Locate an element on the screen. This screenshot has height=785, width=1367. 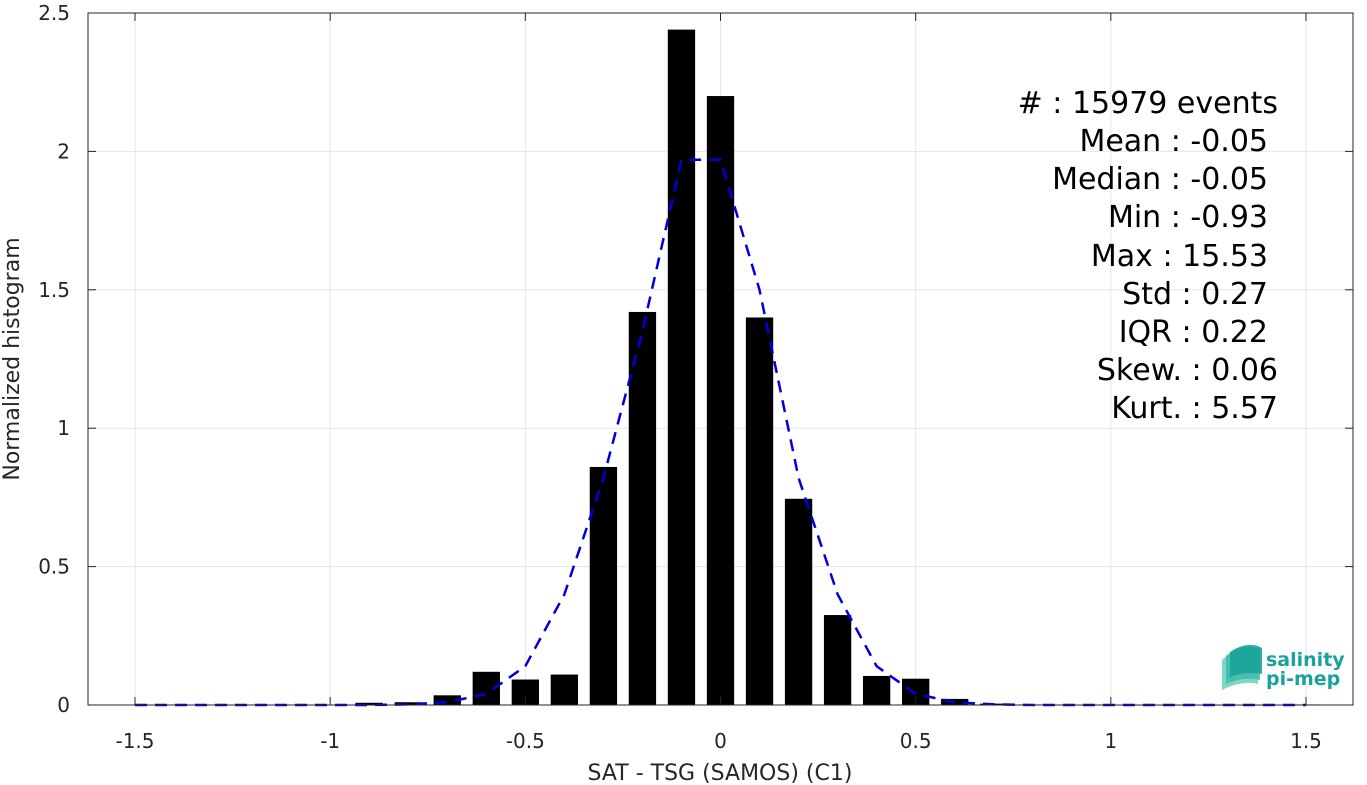
x-tick-label: 1.5 is located at coordinates (1306, 741).